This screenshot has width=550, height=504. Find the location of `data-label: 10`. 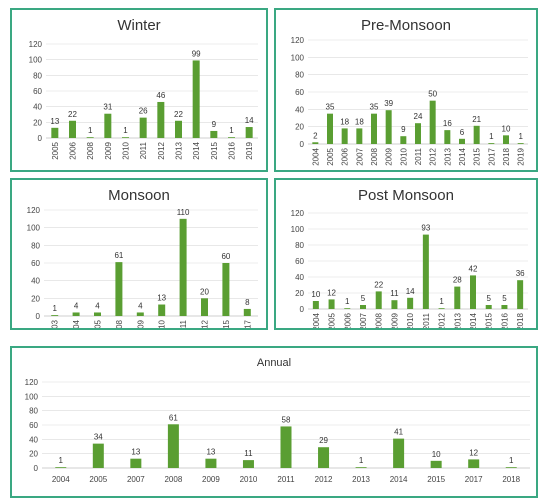

data-label: 10 is located at coordinates (436, 454).